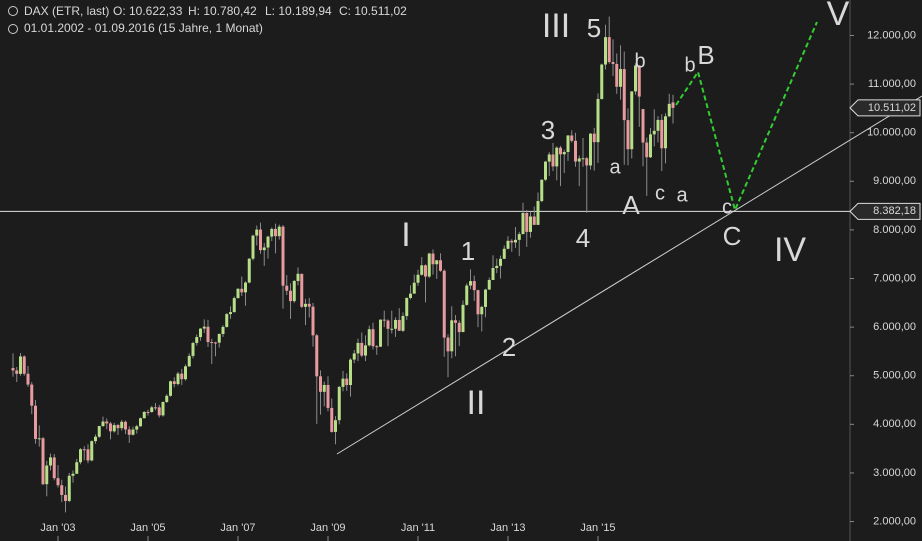  What do you see at coordinates (373, 11) in the screenshot?
I see `close: C: 10.511,02` at bounding box center [373, 11].